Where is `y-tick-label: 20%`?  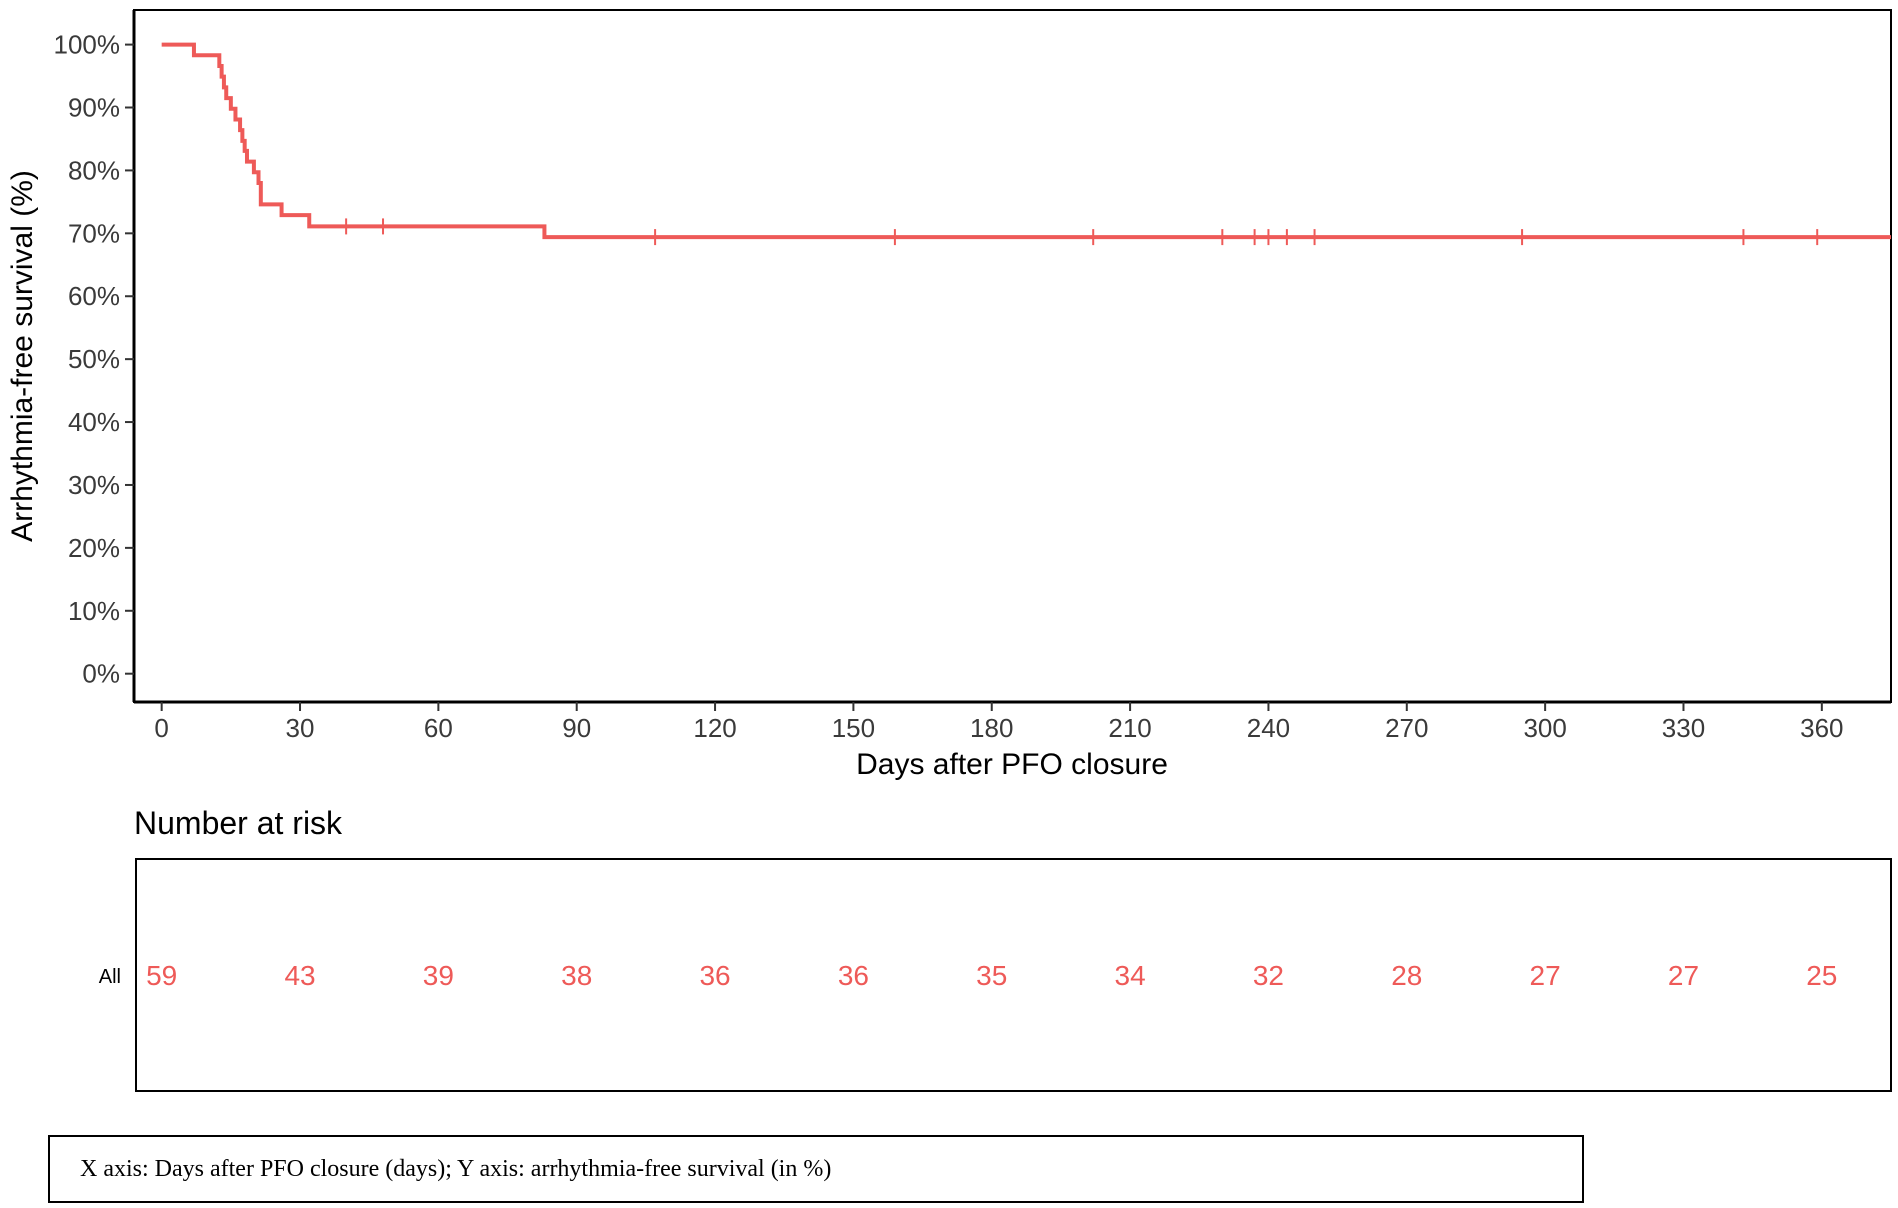
y-tick-label: 20% is located at coordinates (94, 548).